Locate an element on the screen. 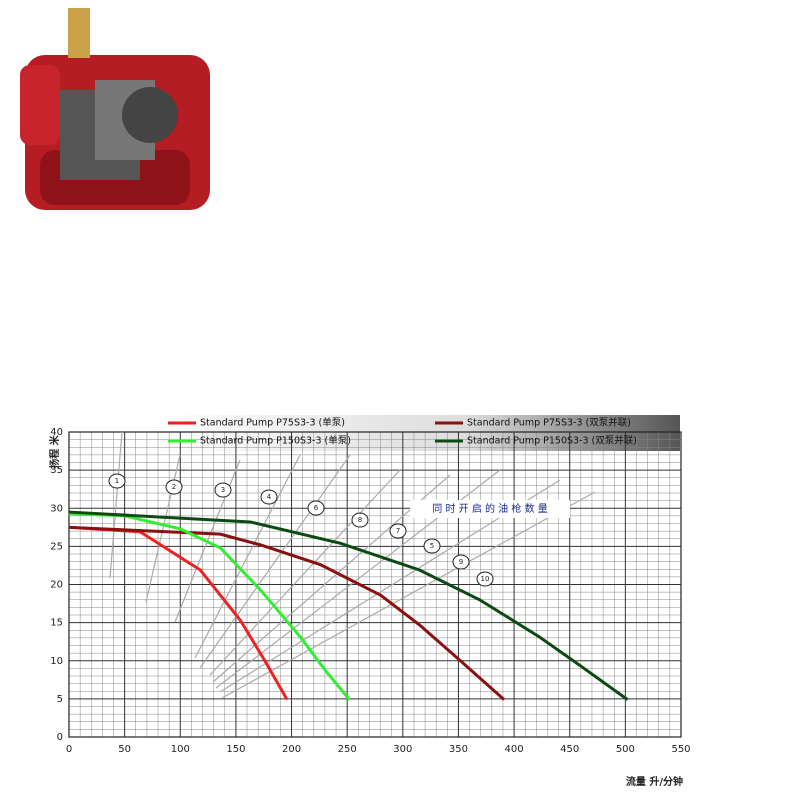  dispenser-label: 5 is located at coordinates (432, 546).